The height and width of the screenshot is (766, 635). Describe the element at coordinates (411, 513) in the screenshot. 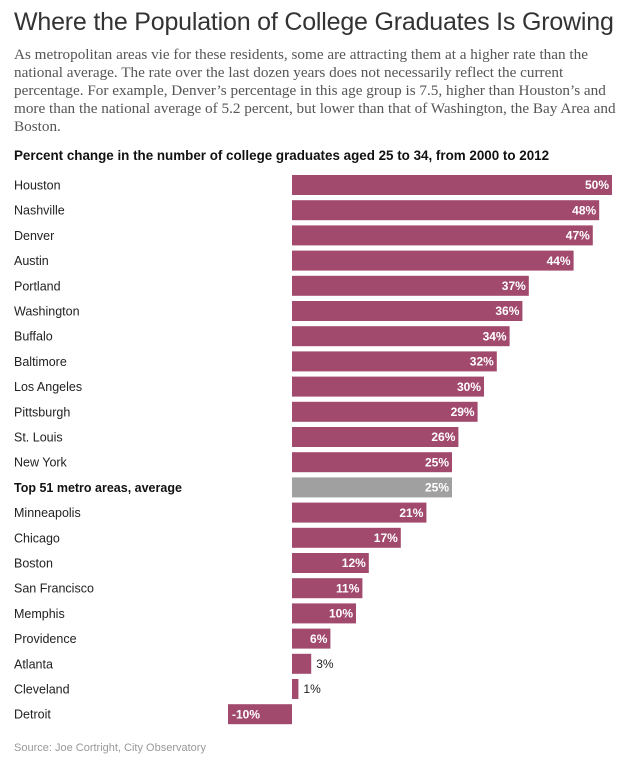

I see `value-label: 21%` at that location.